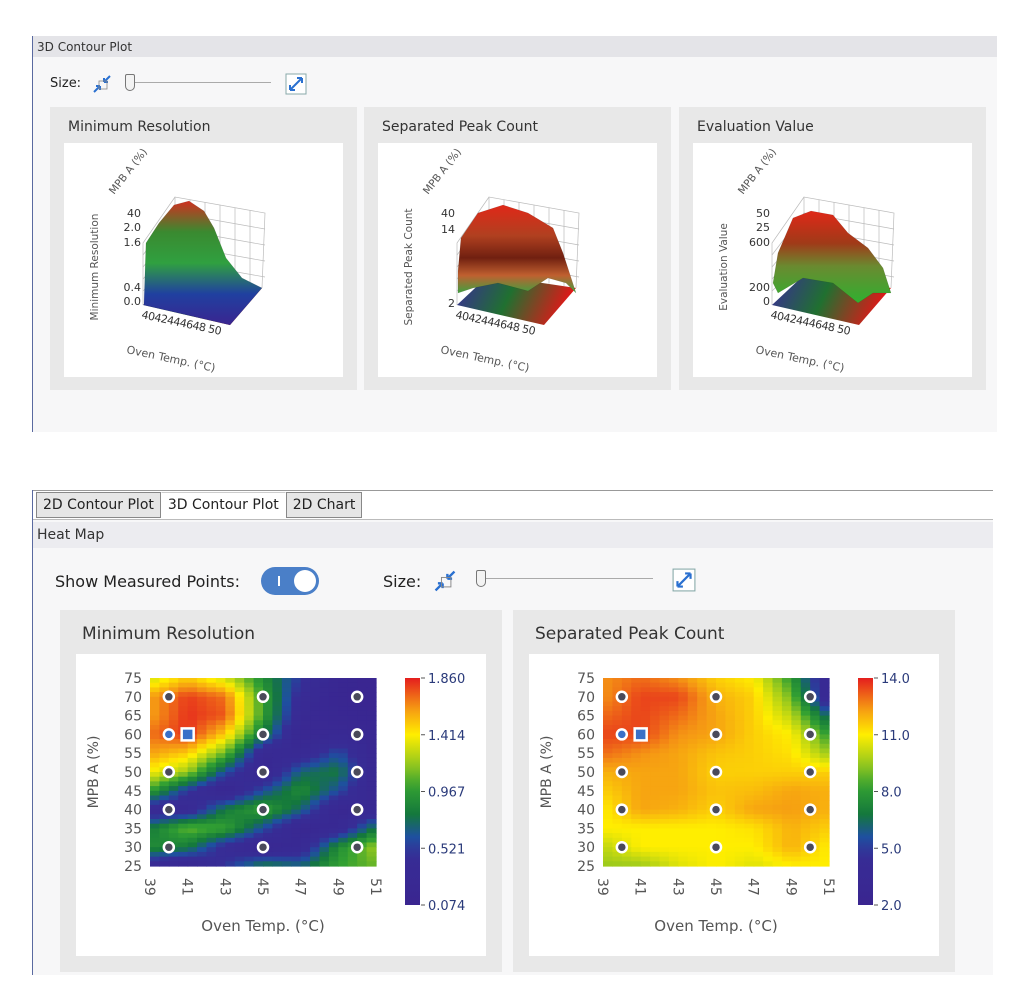 The width and height of the screenshot is (1019, 1004). I want to click on y-tick-label: 75, so click(133, 679).